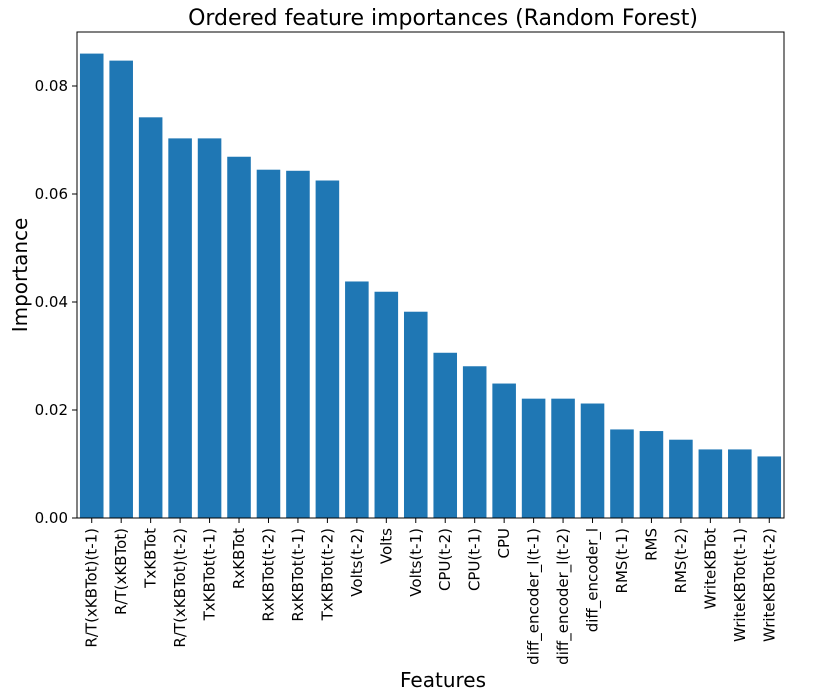 The image size is (822, 700). I want to click on x-tick-label: R/T(xKBTot)(t-2), so click(180, 588).